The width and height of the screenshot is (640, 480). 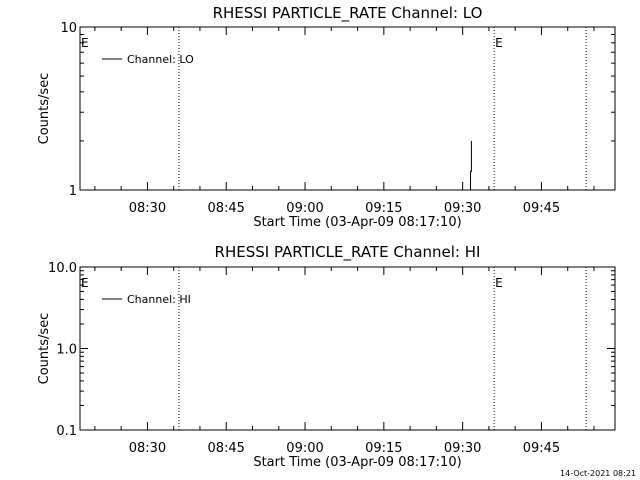 What do you see at coordinates (73, 191) in the screenshot?
I see `y-tick-label: 1` at bounding box center [73, 191].